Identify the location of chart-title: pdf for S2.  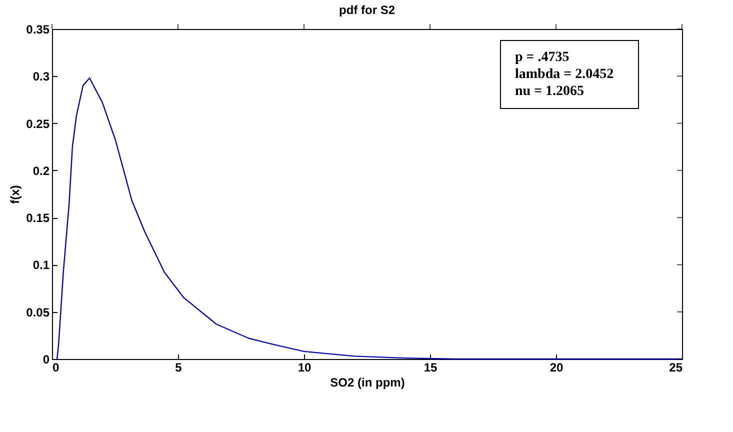
(367, 10).